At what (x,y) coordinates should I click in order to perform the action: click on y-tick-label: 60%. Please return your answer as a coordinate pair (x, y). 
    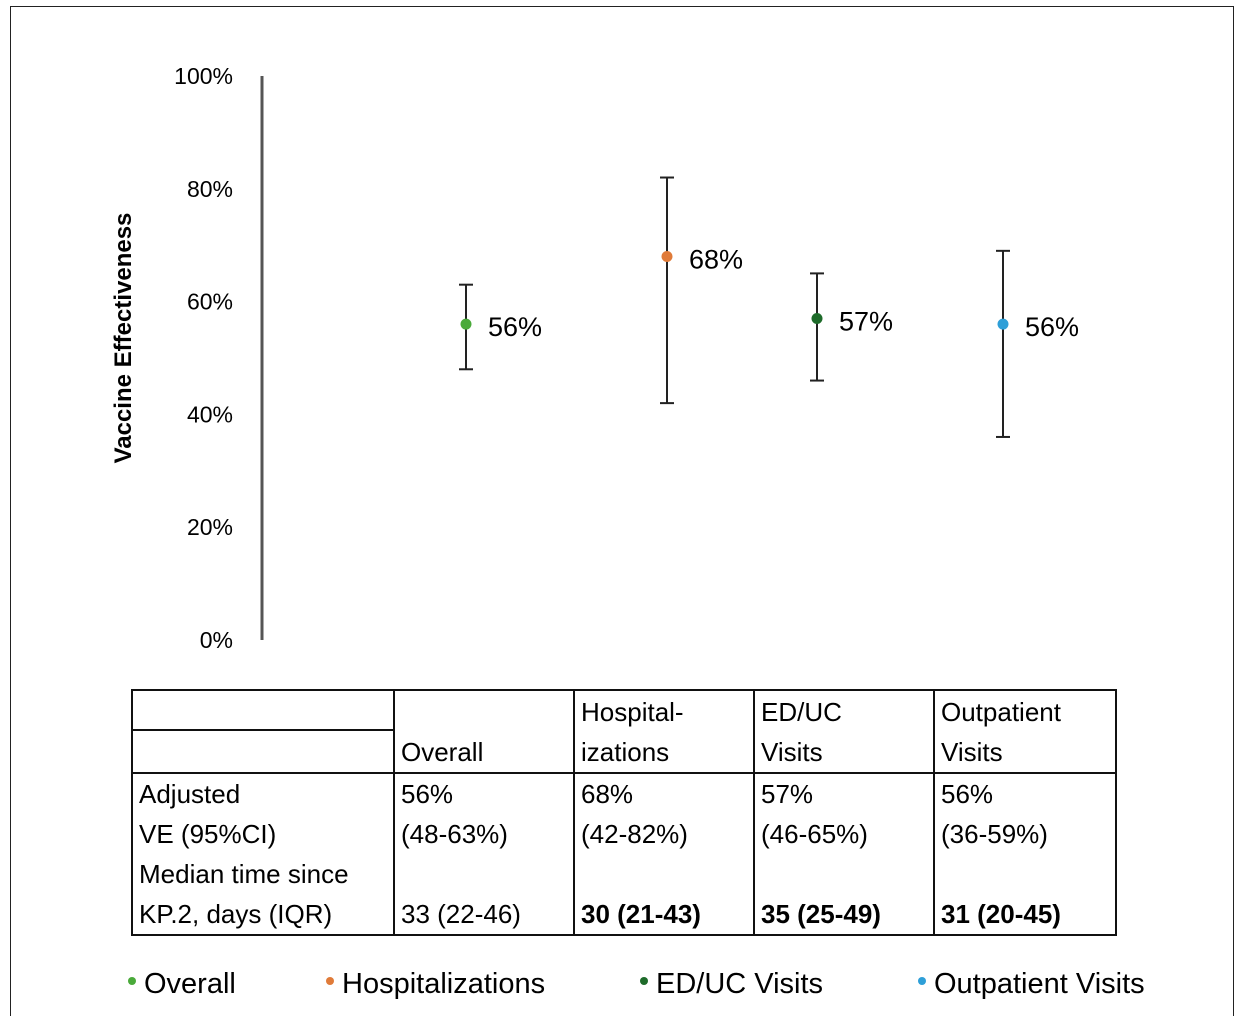
    Looking at the image, I should click on (210, 302).